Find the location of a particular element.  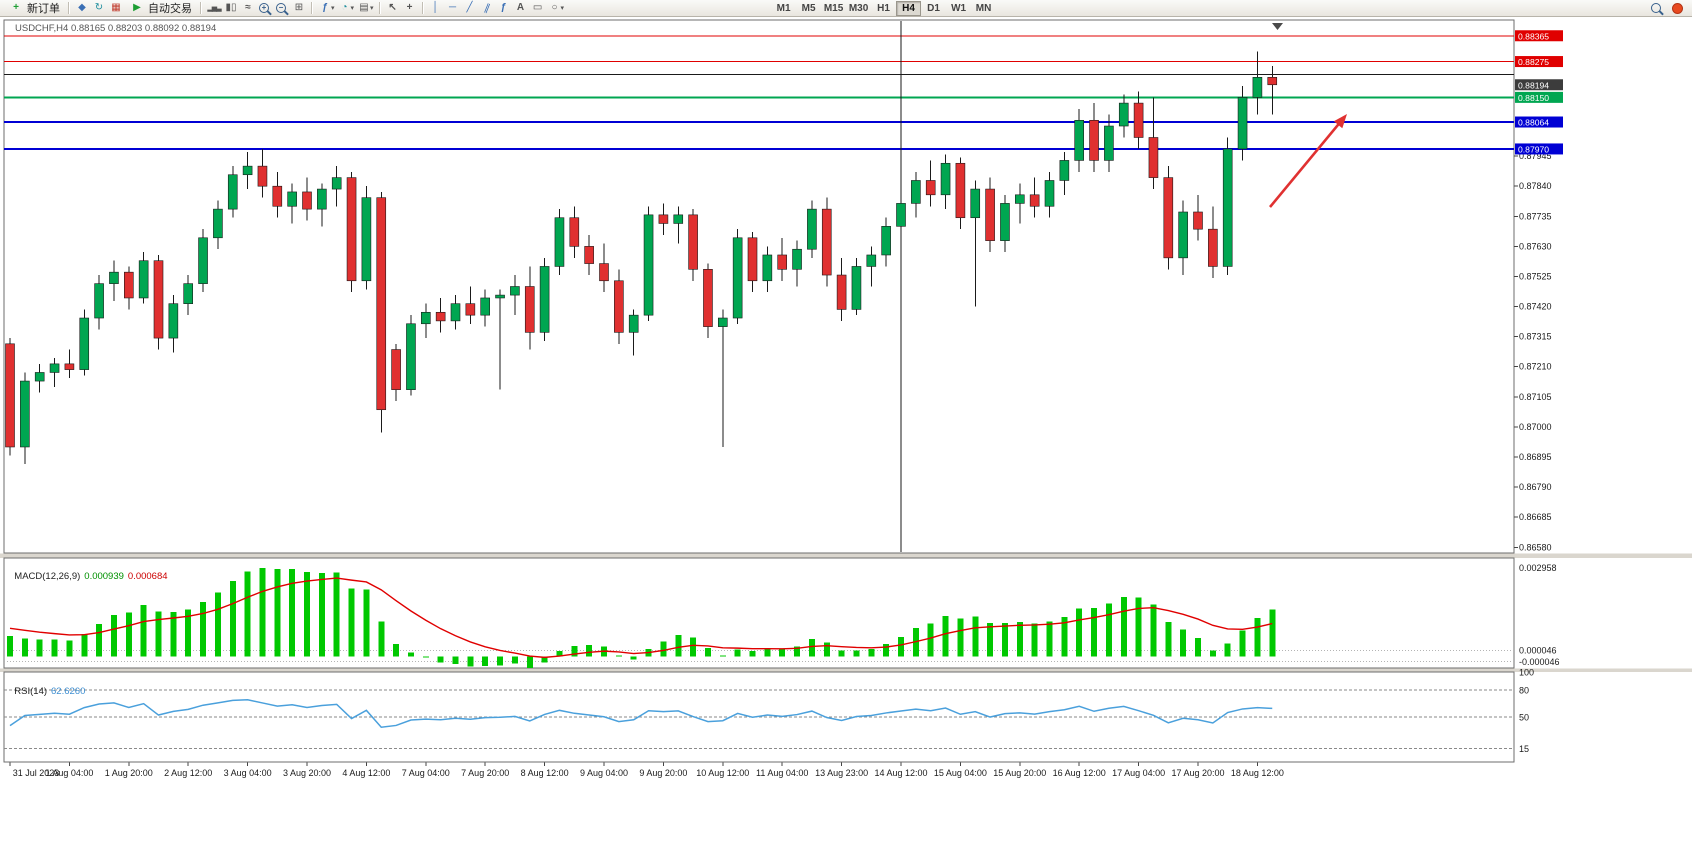

tile-windows-icon: ⊞ is located at coordinates (299, 7).